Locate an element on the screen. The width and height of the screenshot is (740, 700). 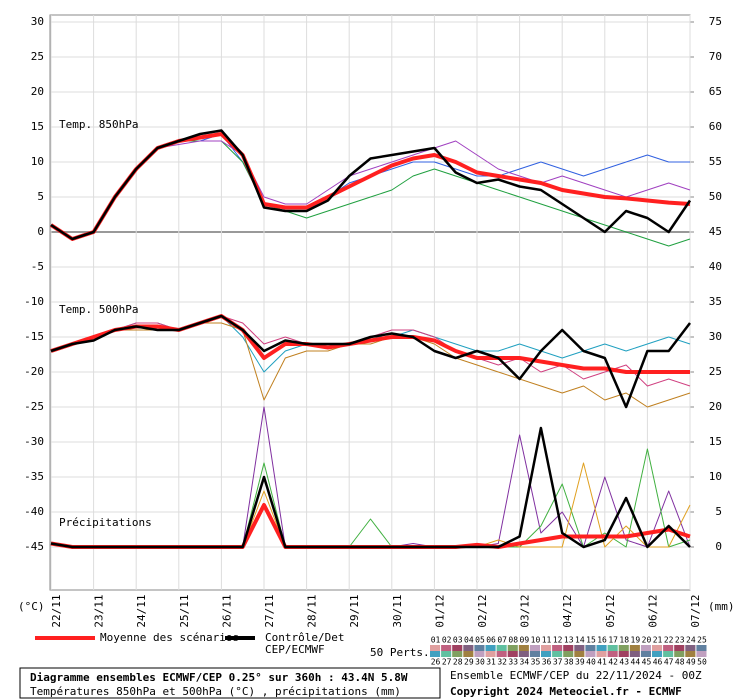
x-tick-label: 05/12 is located at coordinates (610, 610).